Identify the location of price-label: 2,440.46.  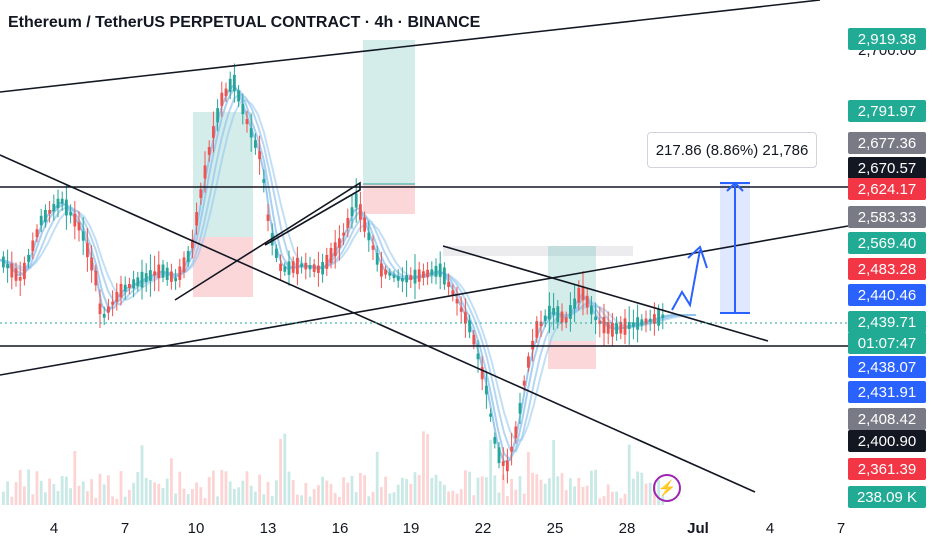
(887, 295).